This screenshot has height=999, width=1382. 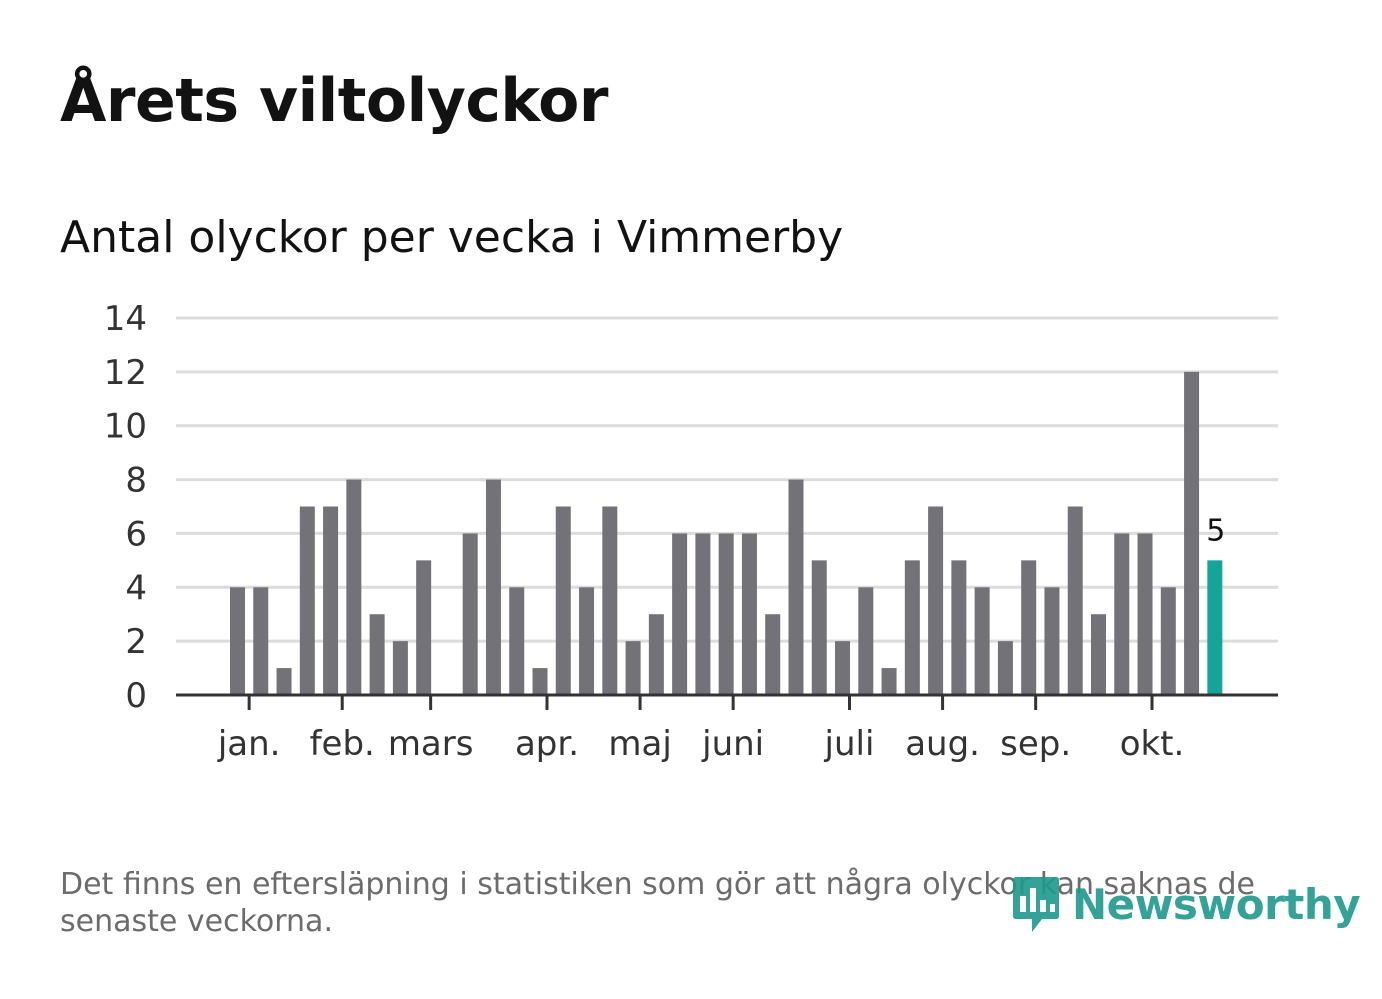 What do you see at coordinates (136, 642) in the screenshot?
I see `y-tick-label: 2` at bounding box center [136, 642].